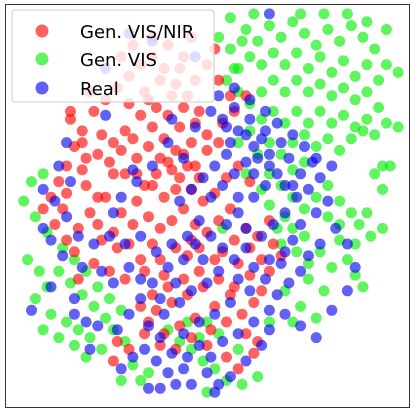  Describe the element at coordinates (77, 89) in the screenshot. I see `legend-entry-real: Real` at that location.